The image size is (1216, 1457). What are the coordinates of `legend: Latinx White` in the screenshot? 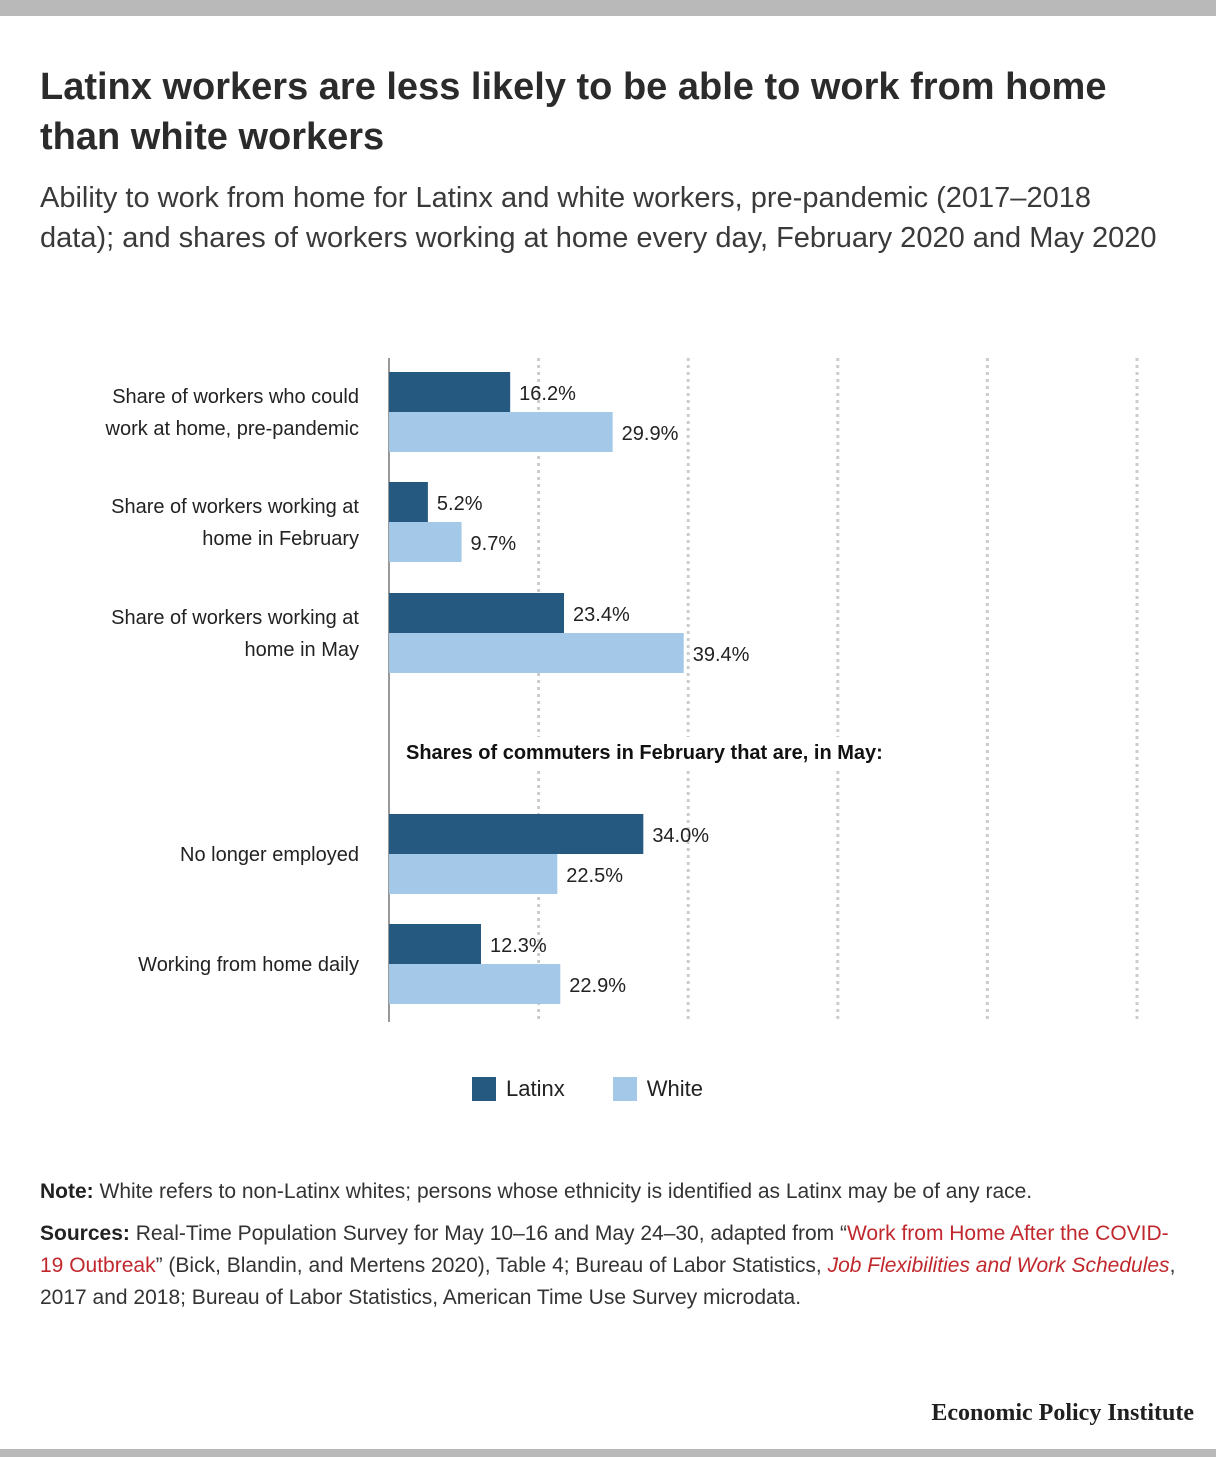 It's located at (611, 1089).